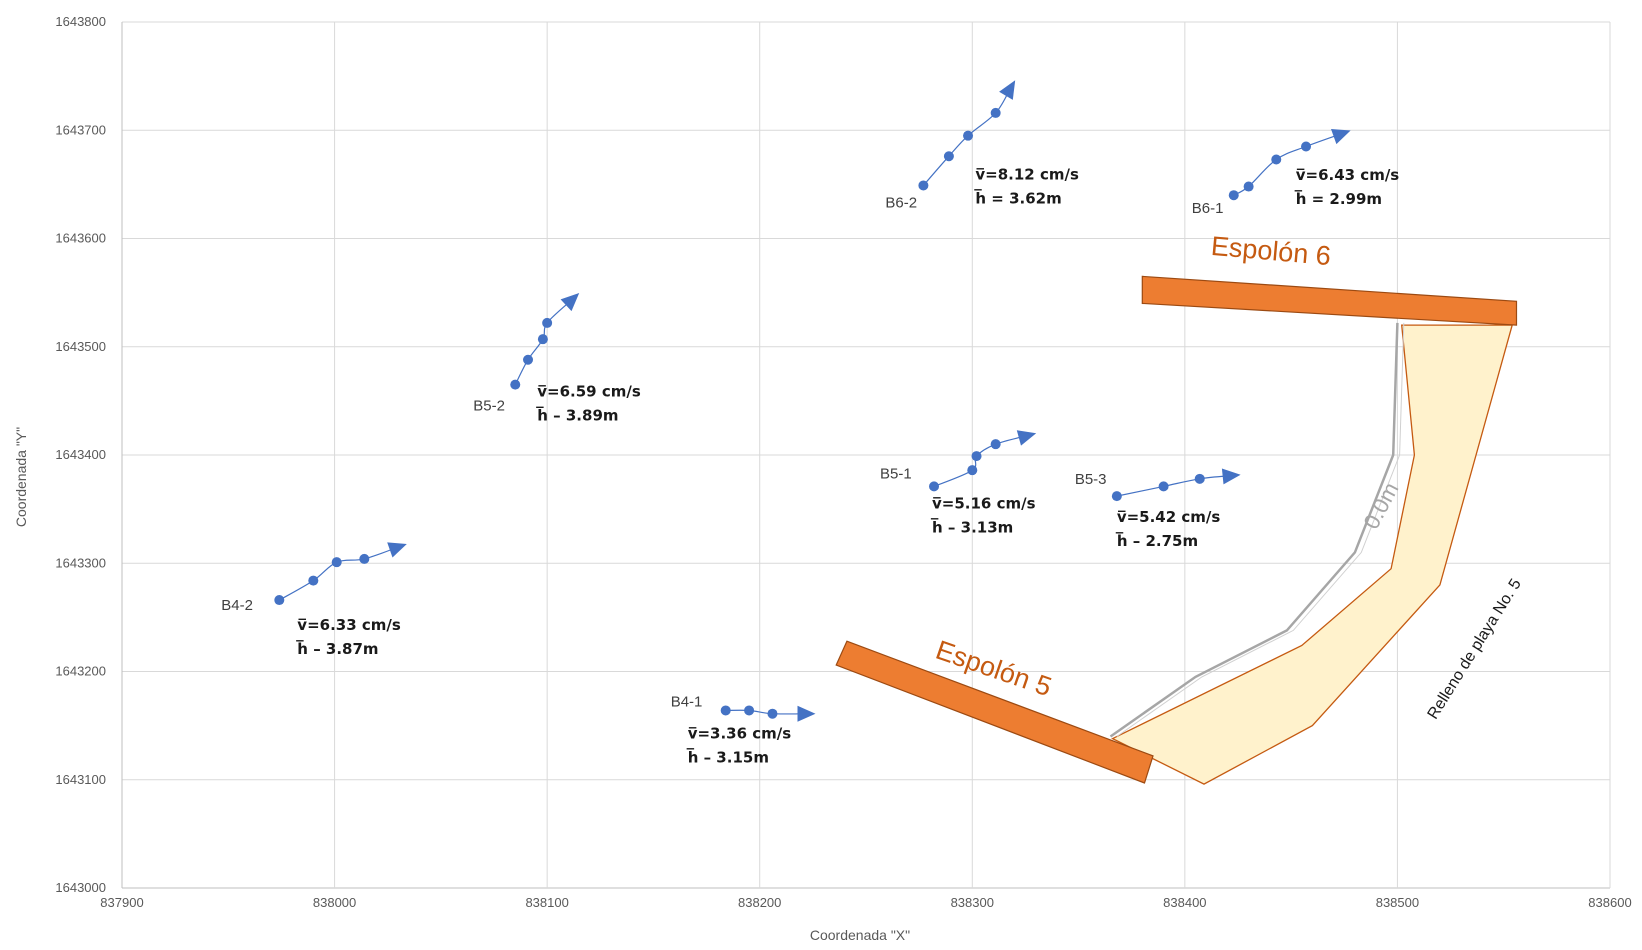 The image size is (1642, 950). Describe the element at coordinates (972, 902) in the screenshot. I see `x-tick-label: 838300` at that location.